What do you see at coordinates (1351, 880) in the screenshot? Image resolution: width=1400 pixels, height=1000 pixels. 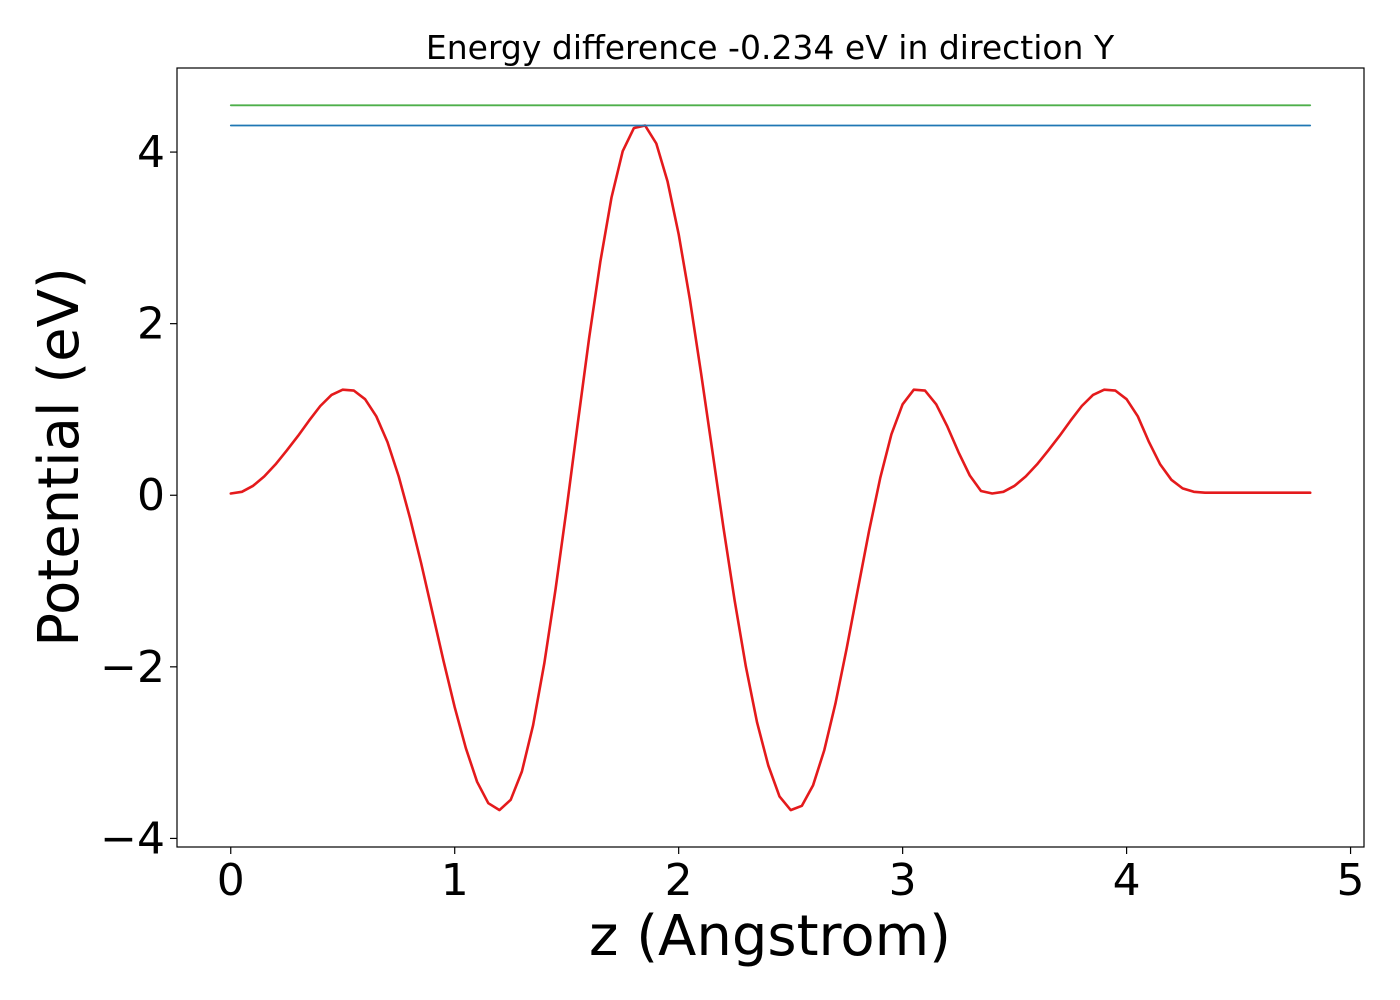 I see `x-tick-label: 5` at bounding box center [1351, 880].